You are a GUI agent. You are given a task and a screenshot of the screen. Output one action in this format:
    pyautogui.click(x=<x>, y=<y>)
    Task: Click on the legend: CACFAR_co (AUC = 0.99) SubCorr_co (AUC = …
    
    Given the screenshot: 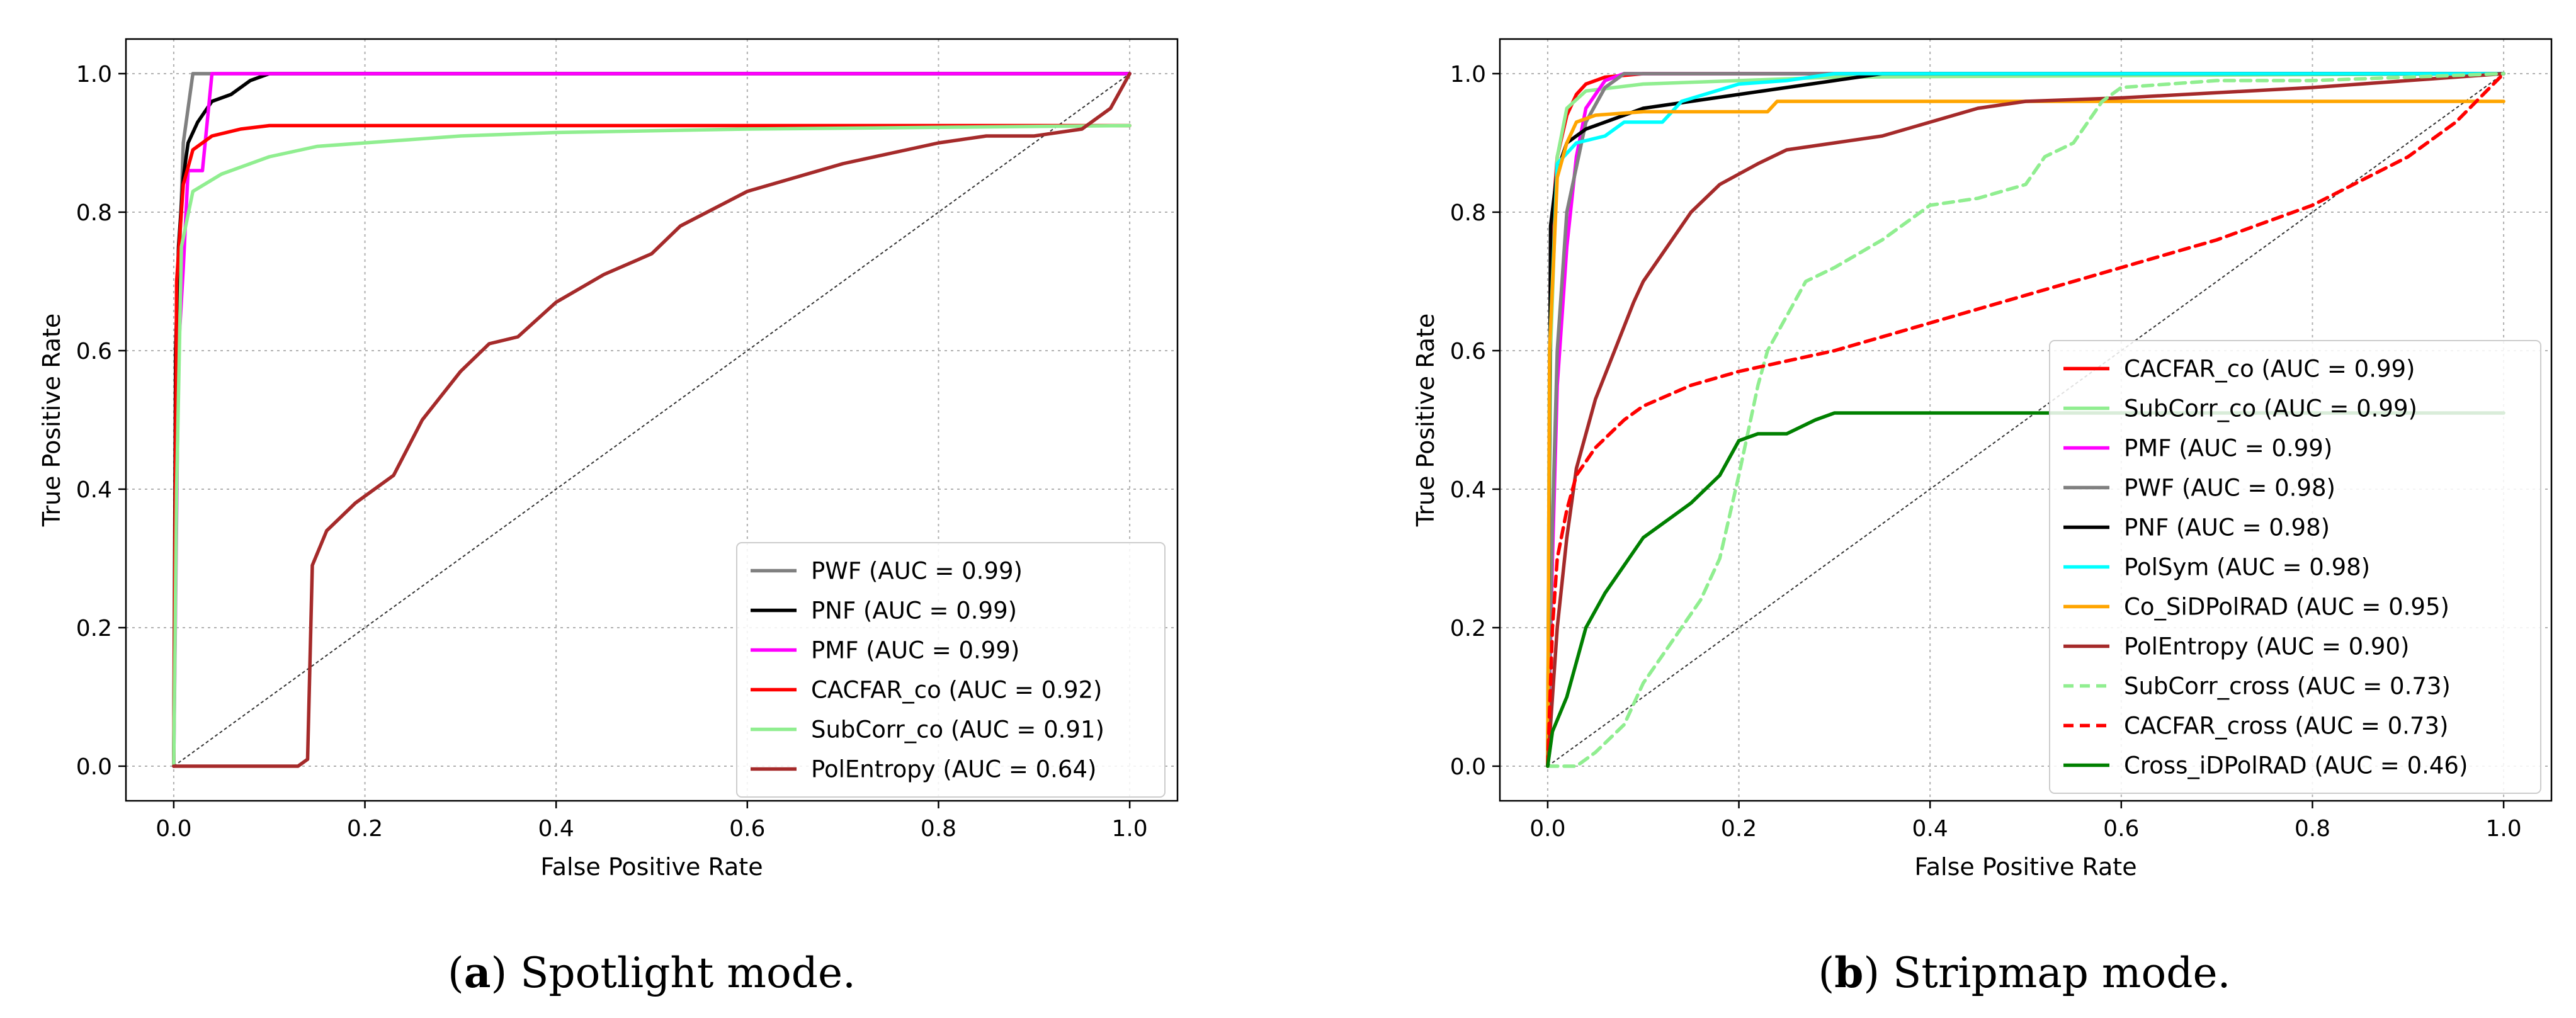 What is the action you would take?
    pyautogui.click(x=2295, y=567)
    